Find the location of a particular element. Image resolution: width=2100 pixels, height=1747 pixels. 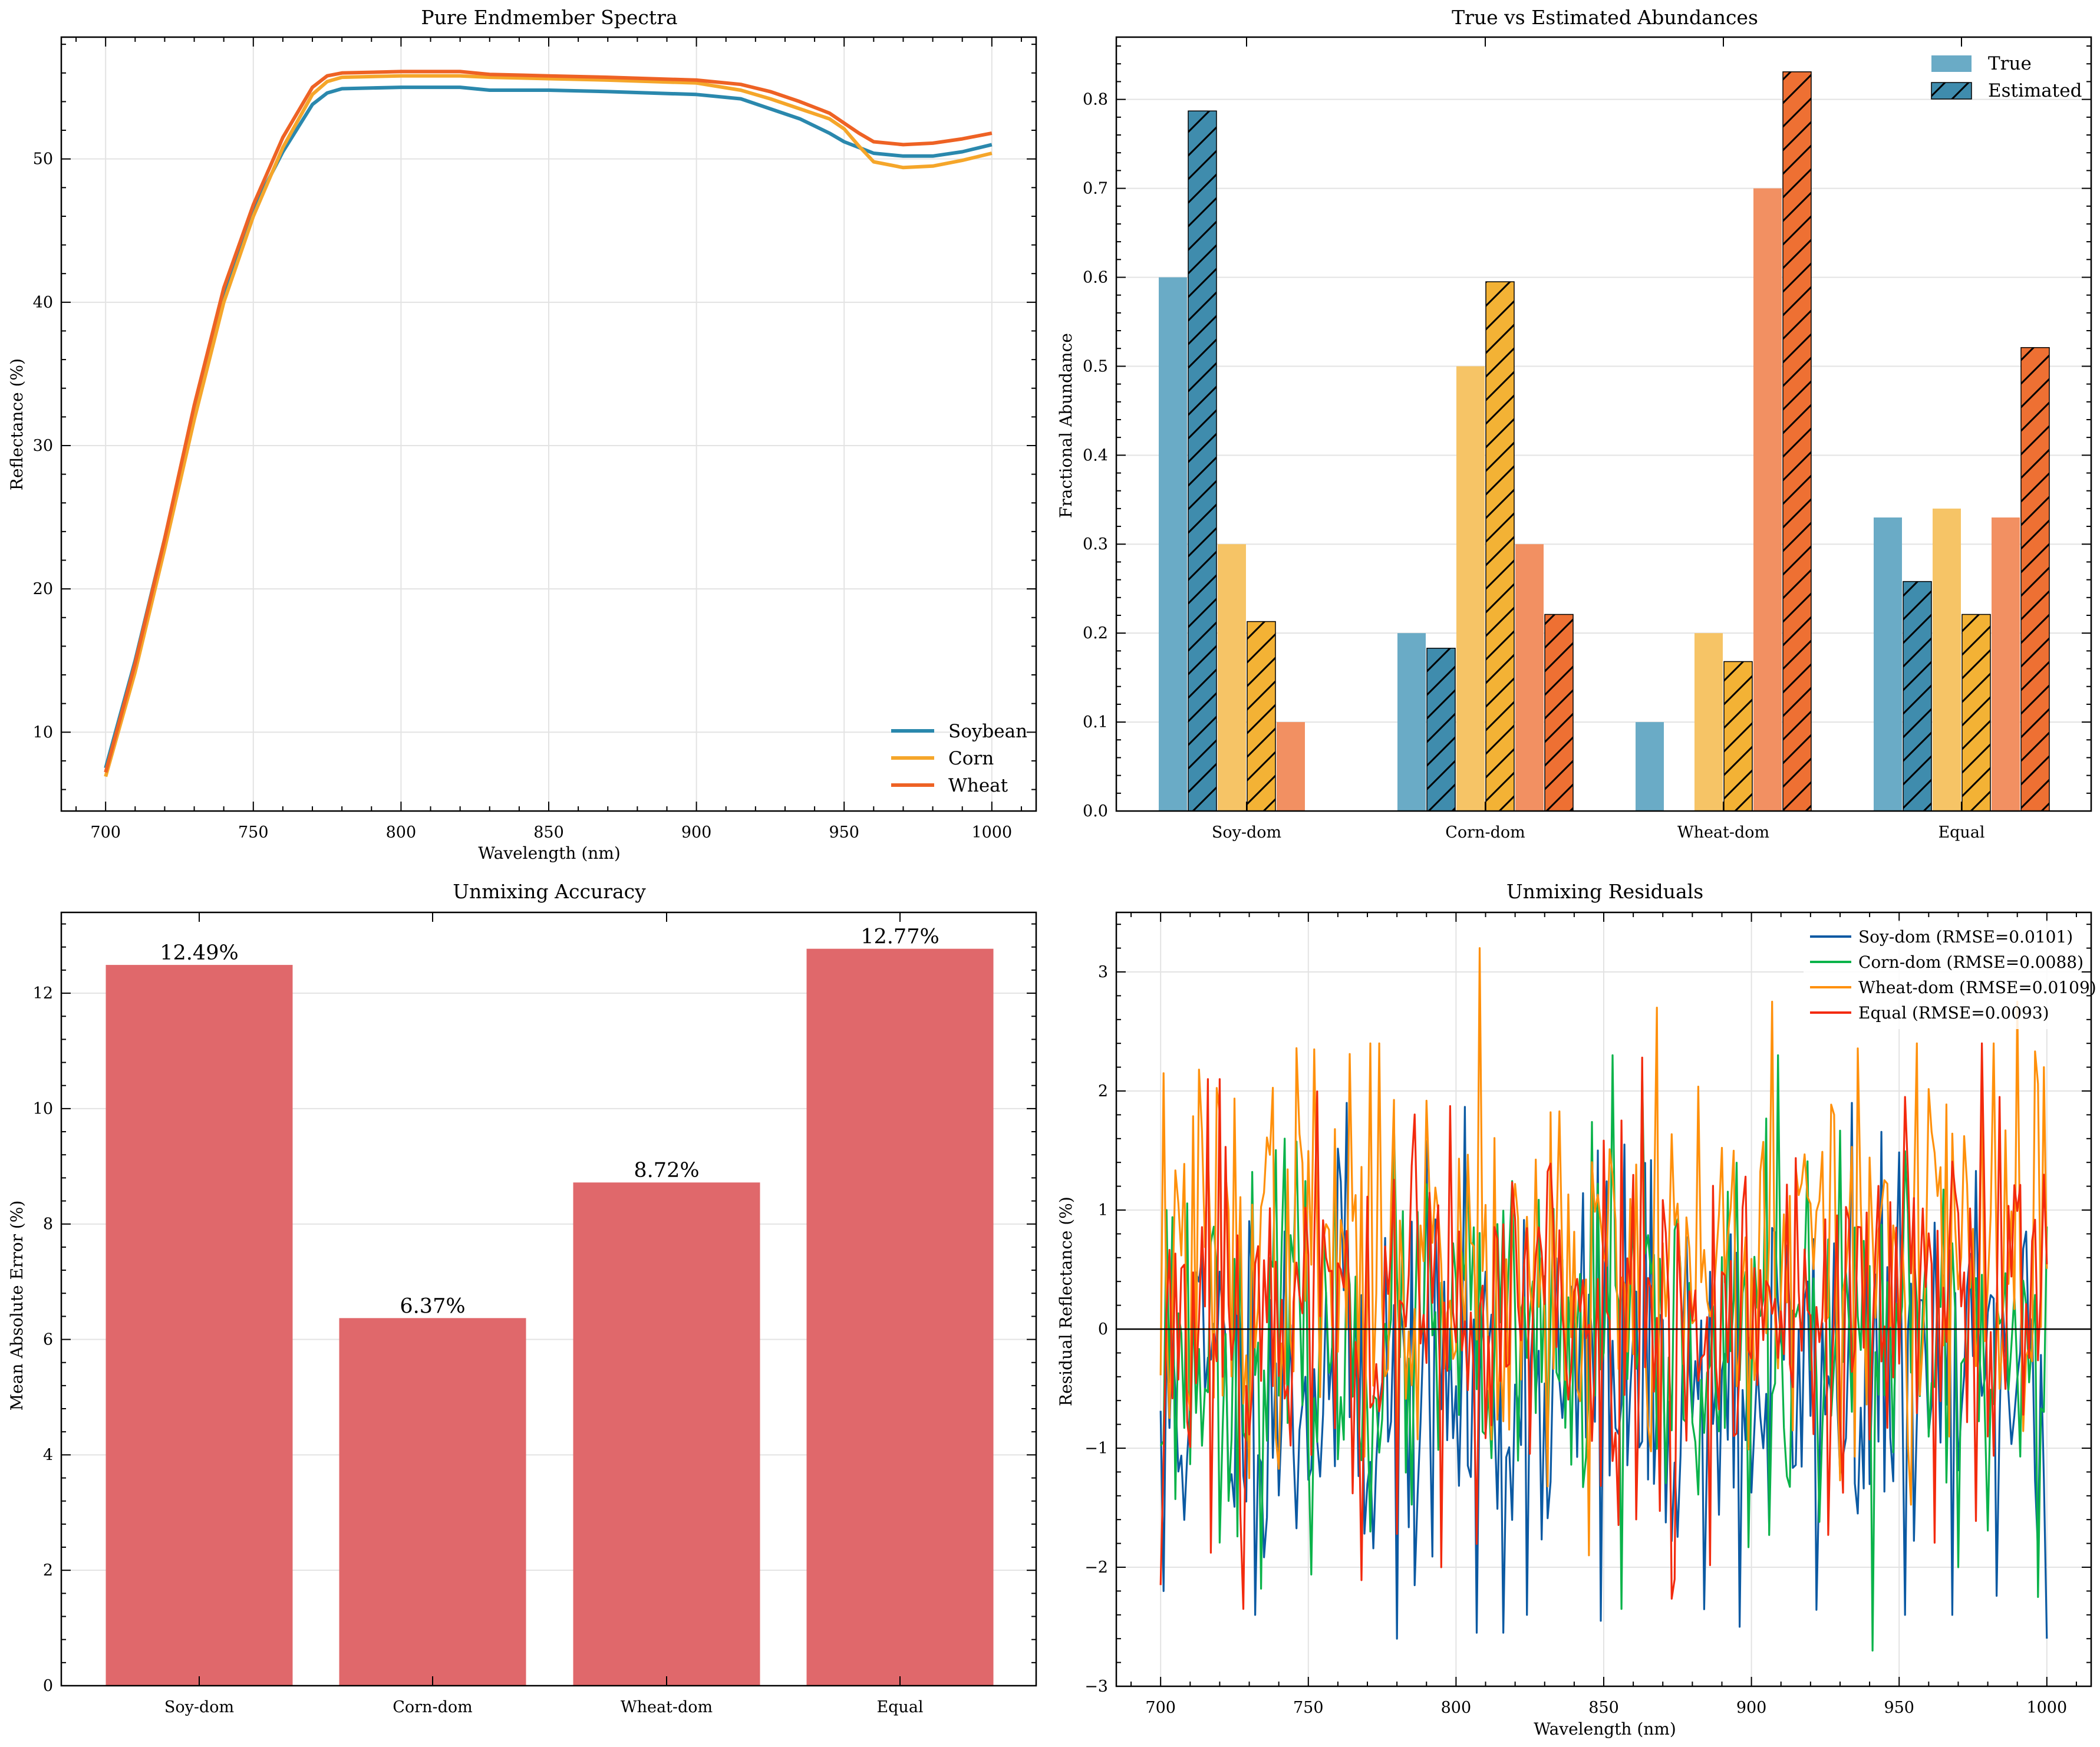

abundance-ytick-label: 0.8 is located at coordinates (1096, 100).